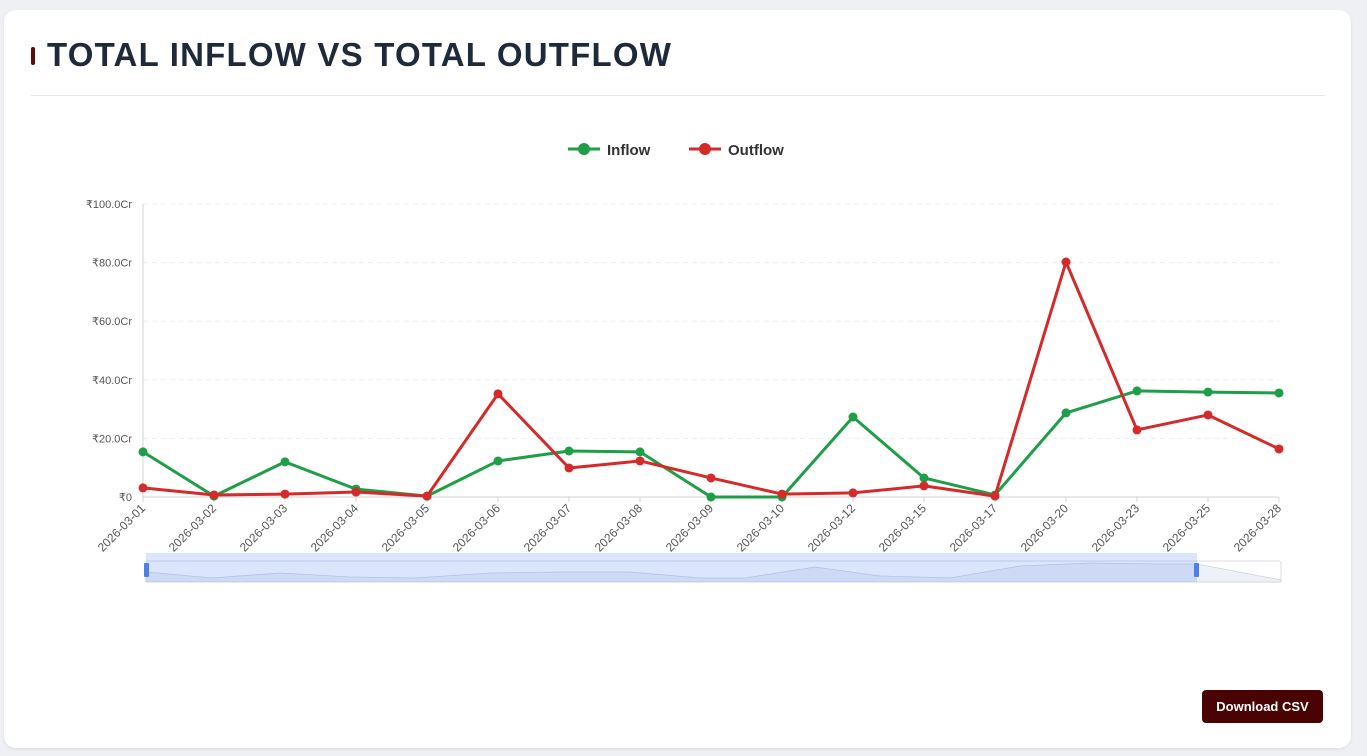 The height and width of the screenshot is (756, 1367). Describe the element at coordinates (112, 381) in the screenshot. I see `y-tick-label: ₹40.0Cr` at that location.